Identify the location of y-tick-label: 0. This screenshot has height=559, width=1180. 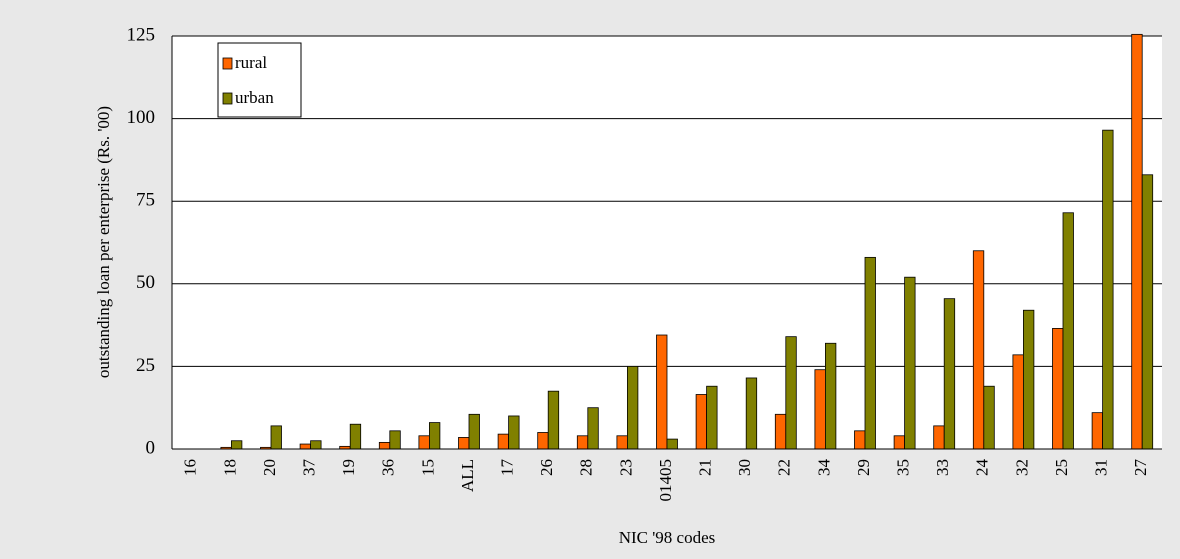
(151, 447).